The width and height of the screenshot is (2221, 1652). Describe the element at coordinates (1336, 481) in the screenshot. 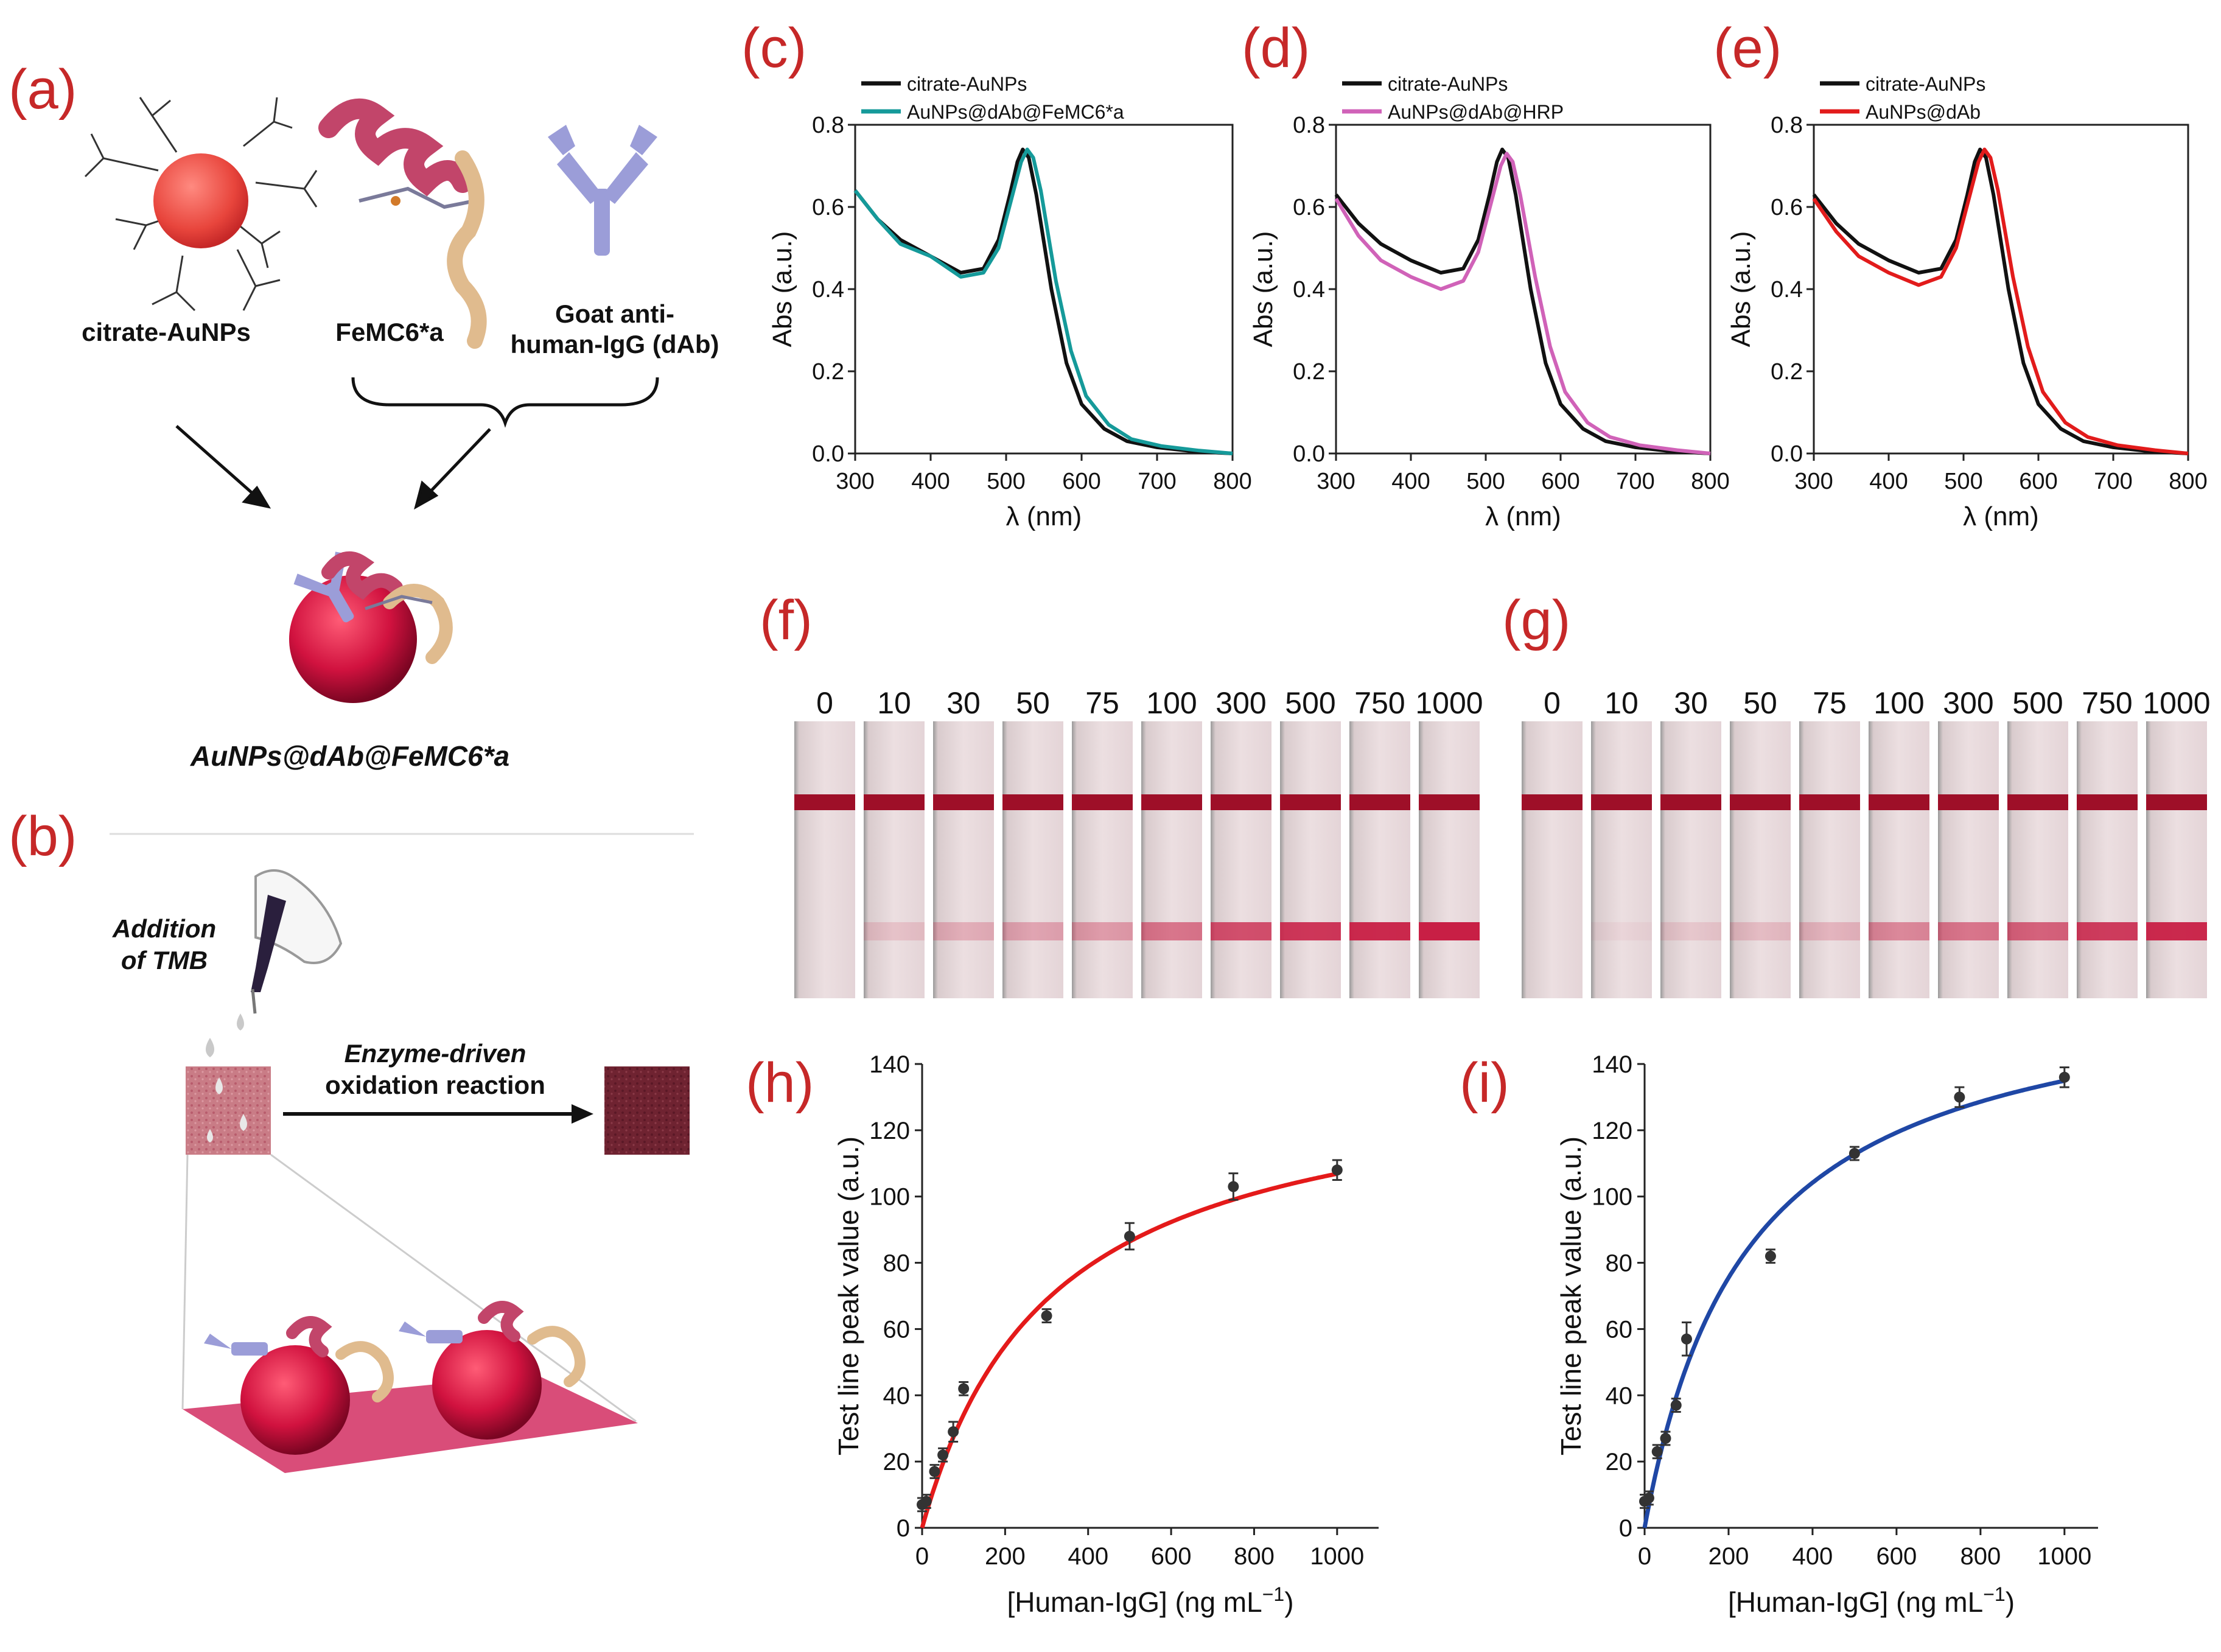

I see `x-tick-label: 300` at that location.